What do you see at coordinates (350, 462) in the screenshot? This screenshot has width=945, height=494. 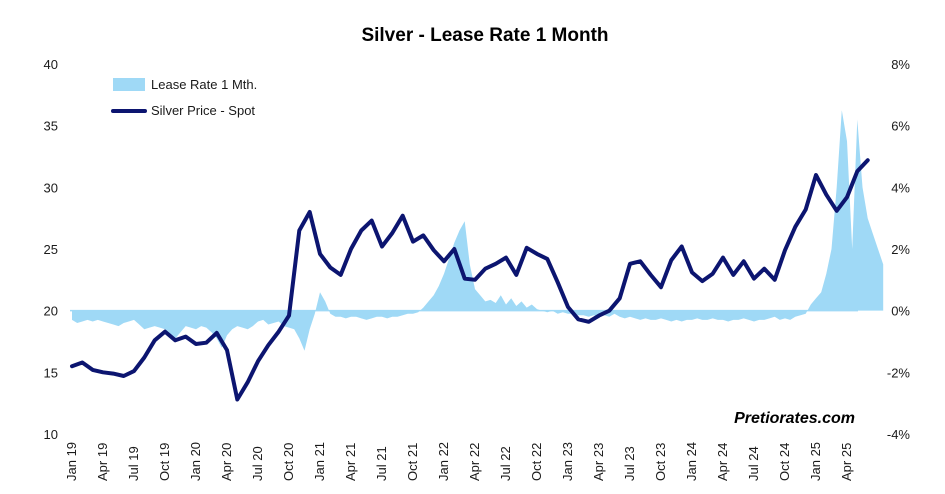 I see `x-tick-label: Apr 21` at bounding box center [350, 462].